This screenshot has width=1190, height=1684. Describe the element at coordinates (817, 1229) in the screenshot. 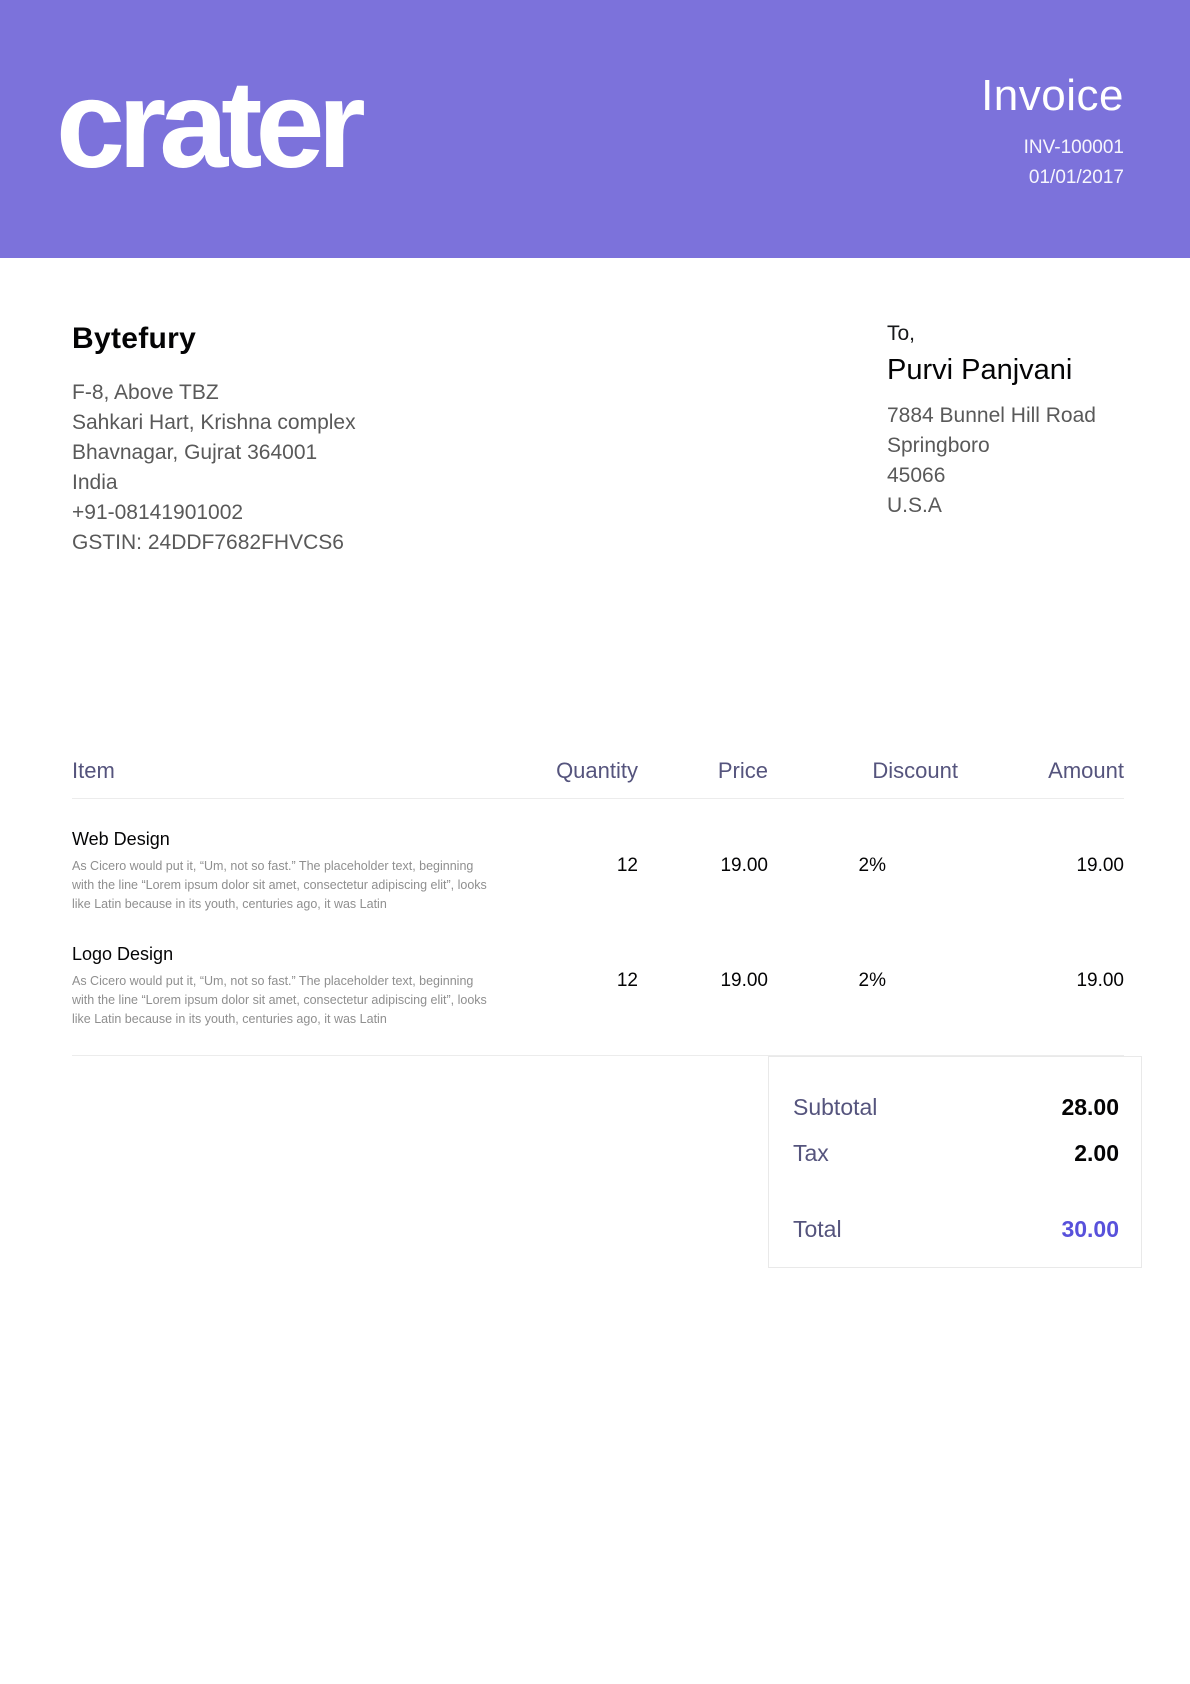

I see `total-label: Total` at that location.